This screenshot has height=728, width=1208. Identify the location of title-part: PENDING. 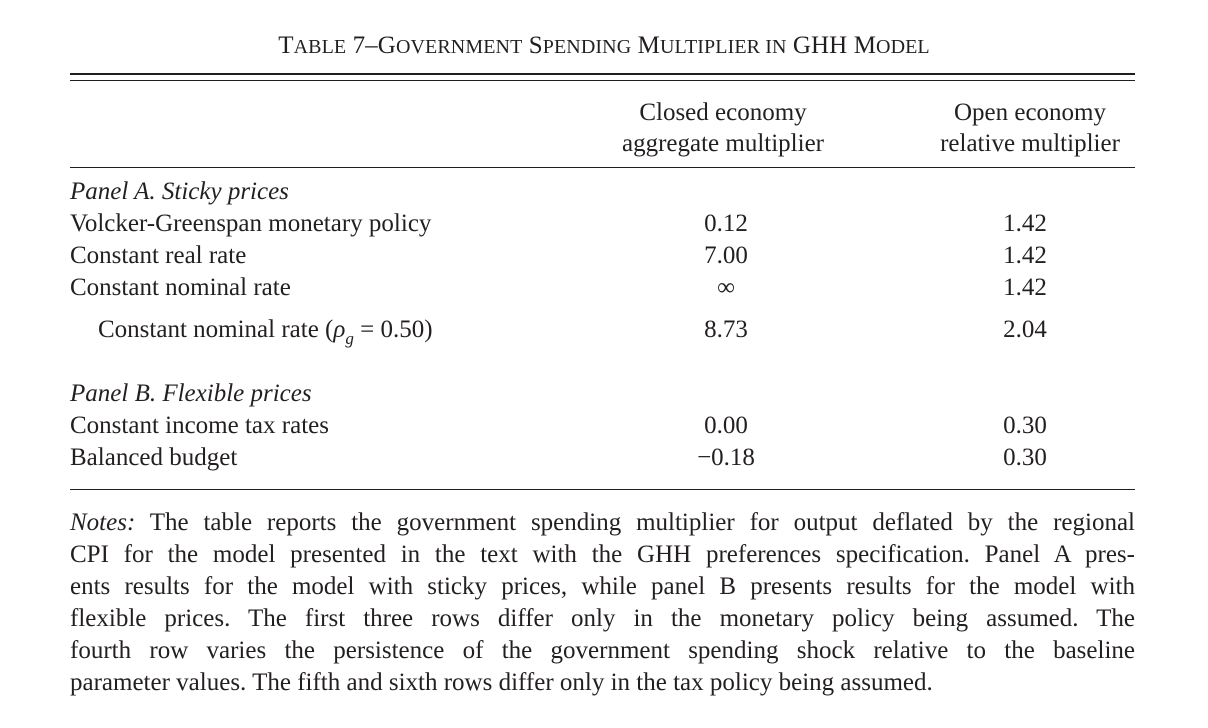
(587, 47).